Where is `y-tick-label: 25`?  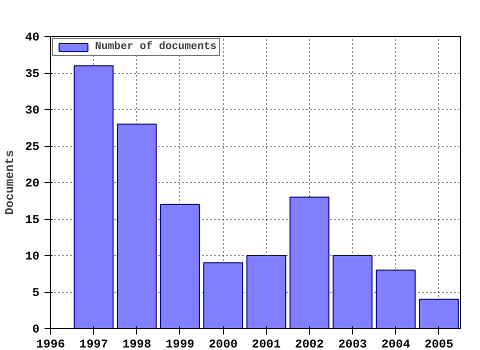
y-tick-label: 25 is located at coordinates (32, 147).